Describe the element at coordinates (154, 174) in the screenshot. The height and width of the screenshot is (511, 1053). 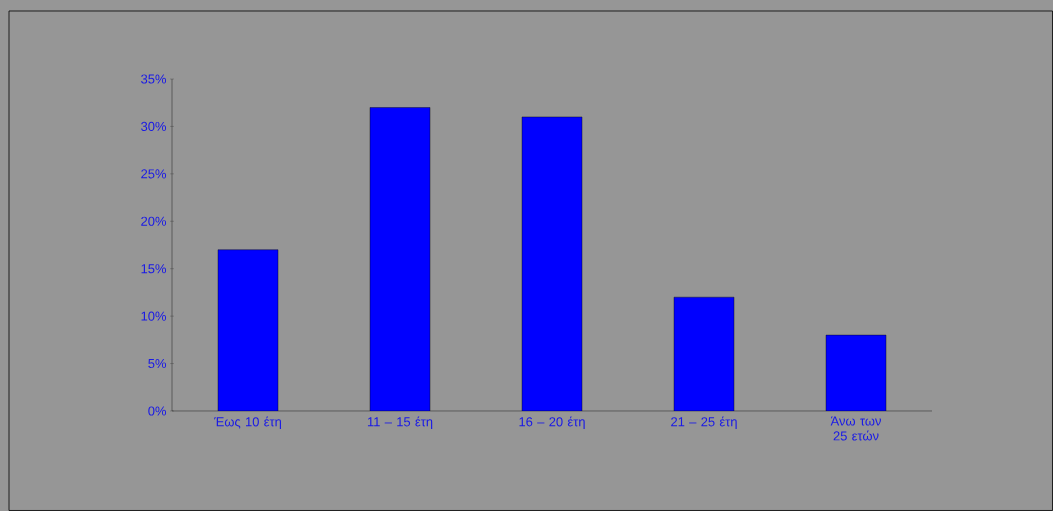
I see `y-tick-label: 25%` at that location.